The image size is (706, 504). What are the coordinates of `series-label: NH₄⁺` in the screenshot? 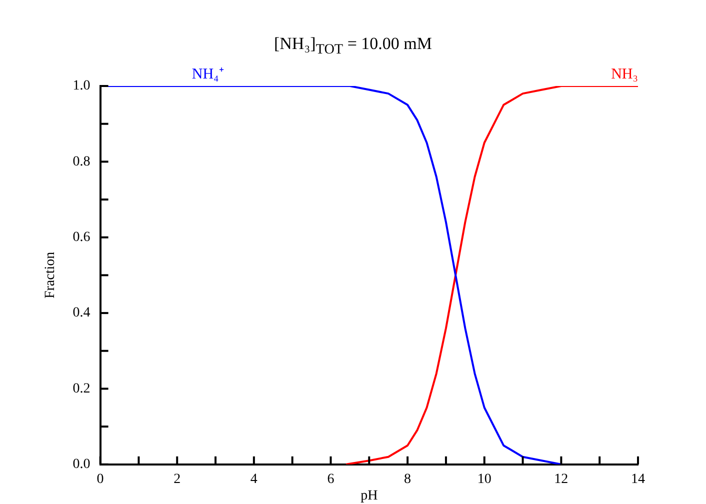 It's located at (208, 74).